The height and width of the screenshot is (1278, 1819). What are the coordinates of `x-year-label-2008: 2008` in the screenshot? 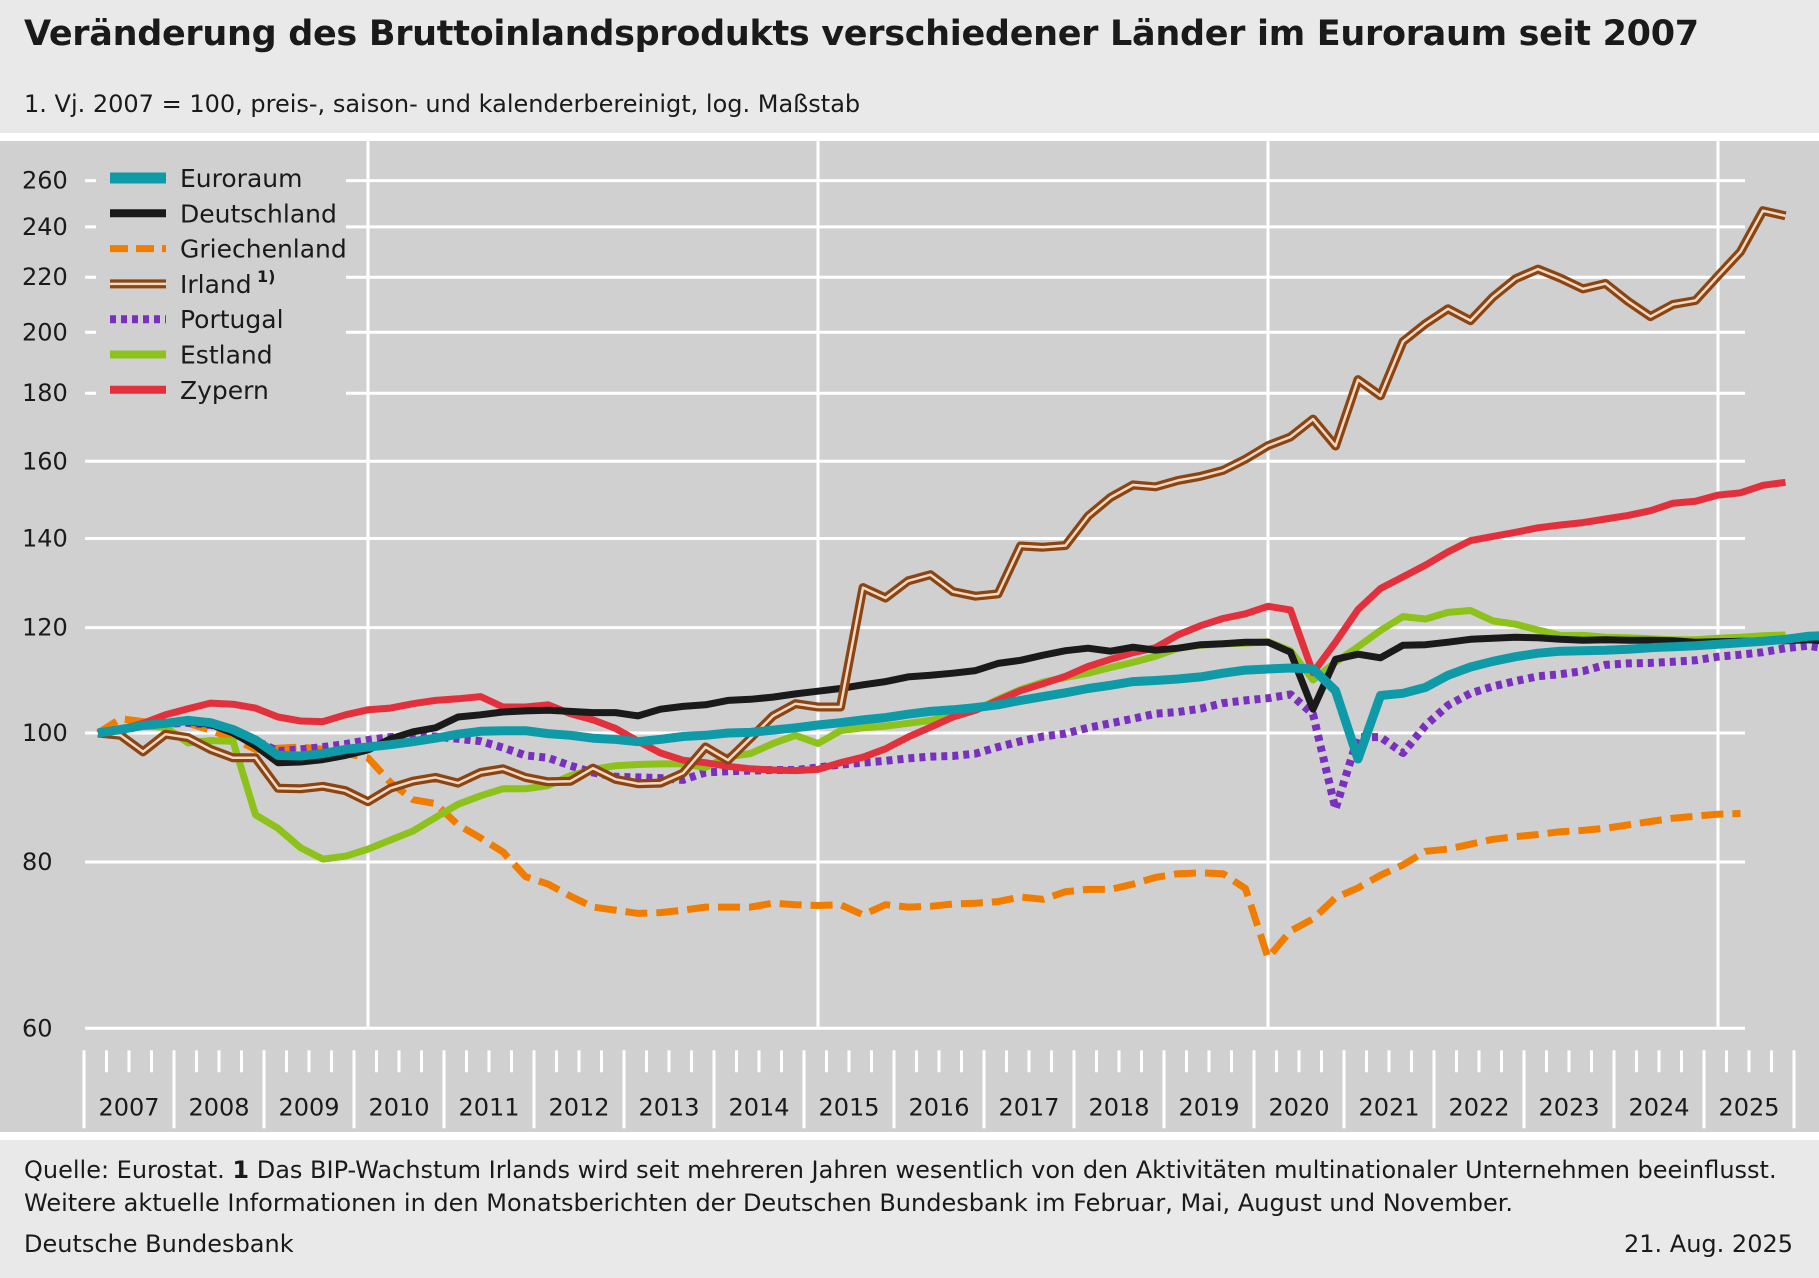 It's located at (218, 1107).